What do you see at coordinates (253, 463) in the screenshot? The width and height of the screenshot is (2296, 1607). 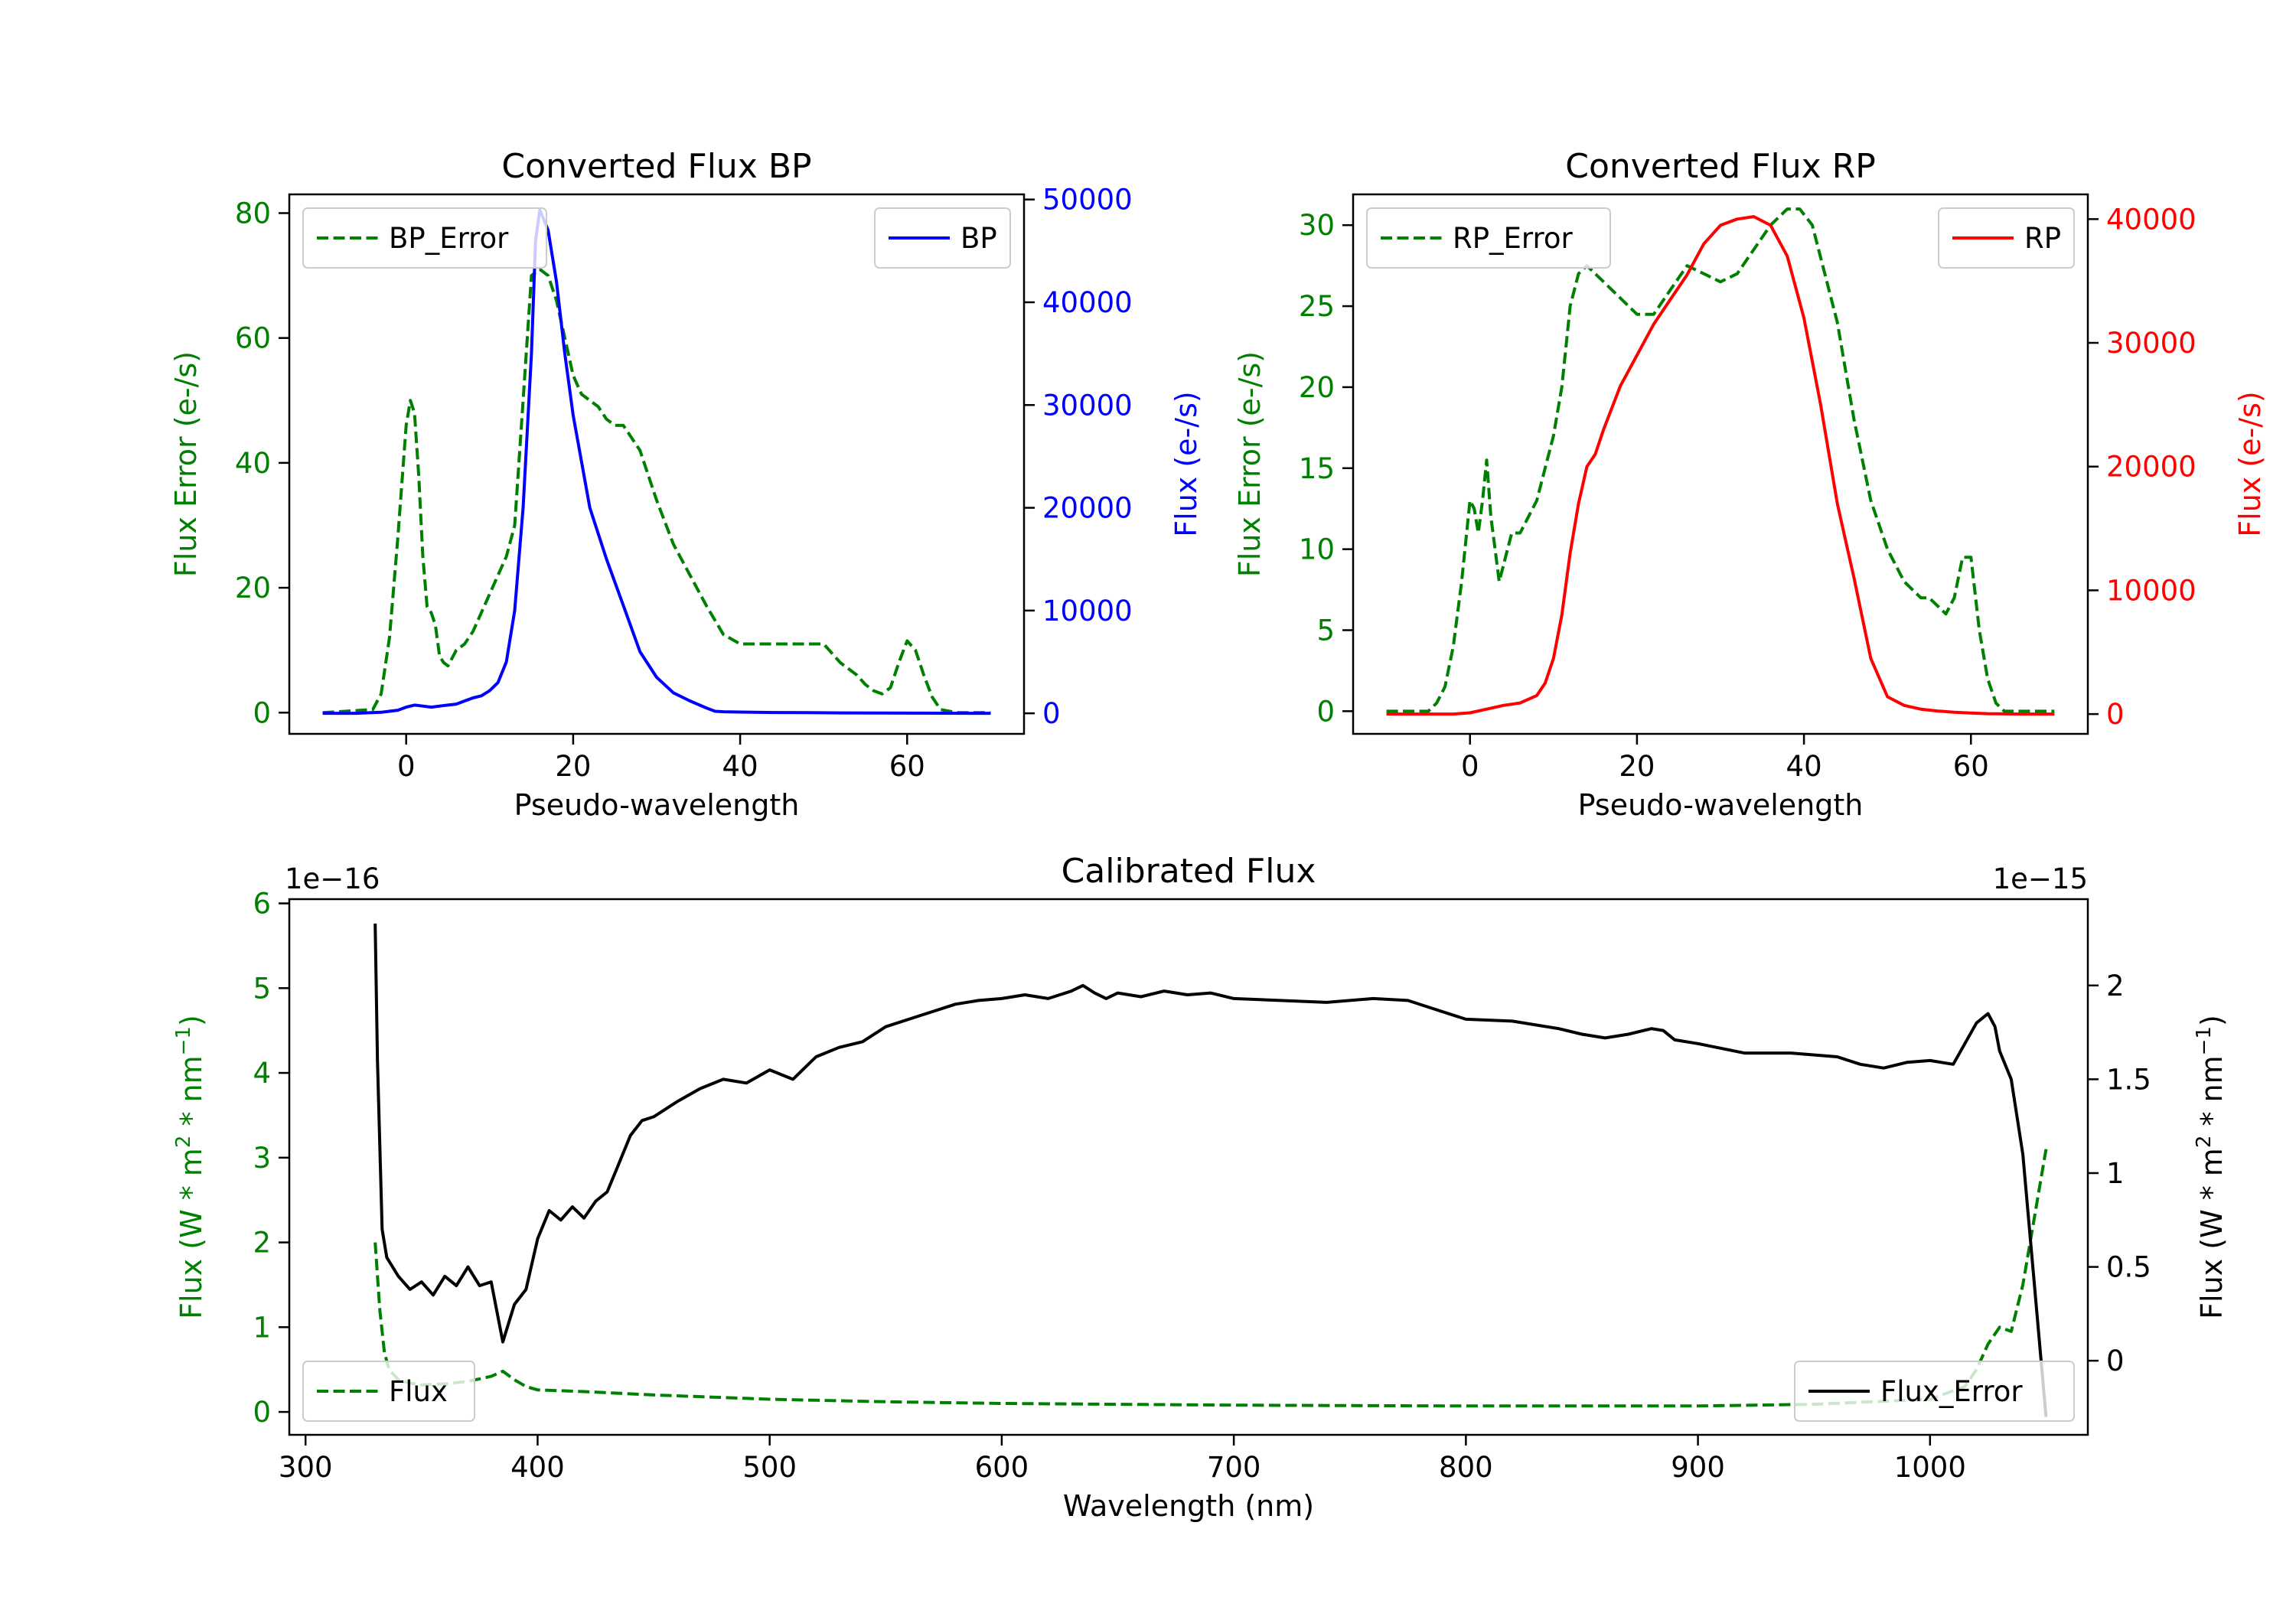 I see `bp-ytick-left-label: 40` at bounding box center [253, 463].